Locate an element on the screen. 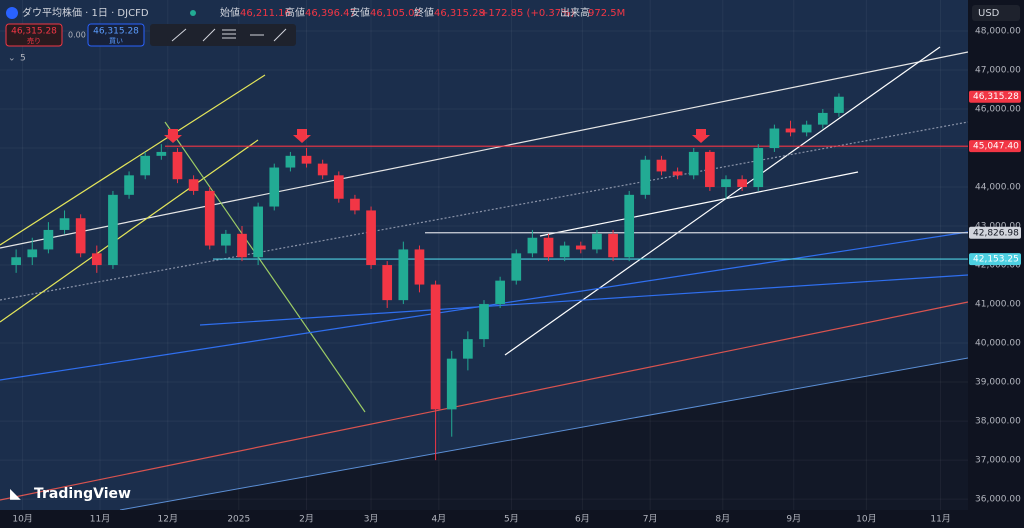 The width and height of the screenshot is (1024, 528). sell-label: 売り is located at coordinates (34, 40).